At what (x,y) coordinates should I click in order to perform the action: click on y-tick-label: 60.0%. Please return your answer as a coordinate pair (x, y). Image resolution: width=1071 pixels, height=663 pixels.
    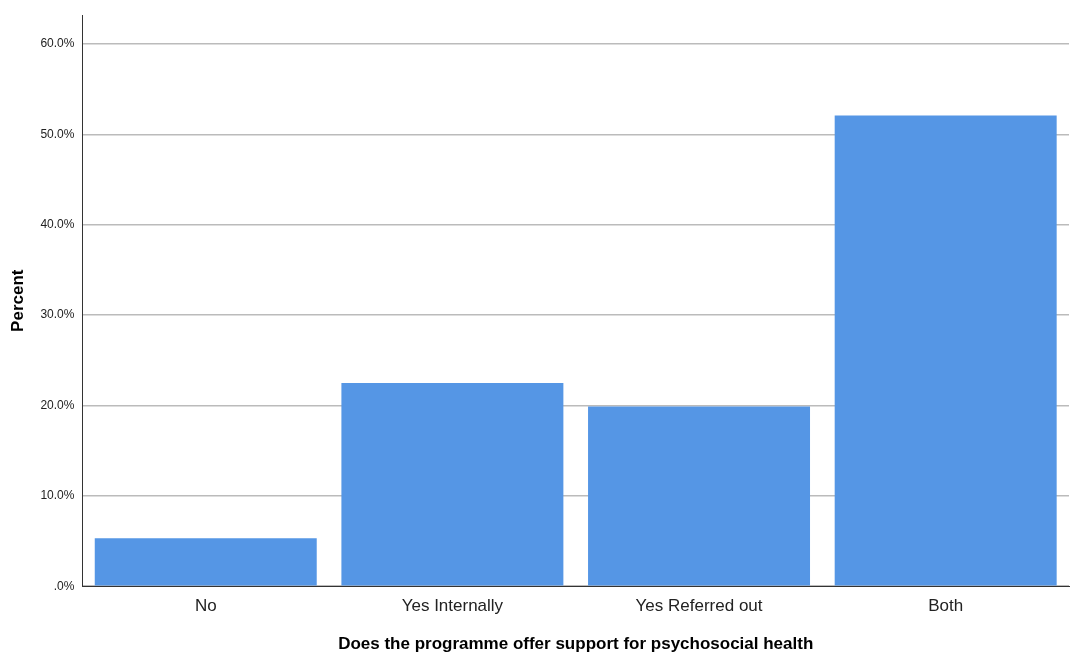
    Looking at the image, I should click on (57, 43).